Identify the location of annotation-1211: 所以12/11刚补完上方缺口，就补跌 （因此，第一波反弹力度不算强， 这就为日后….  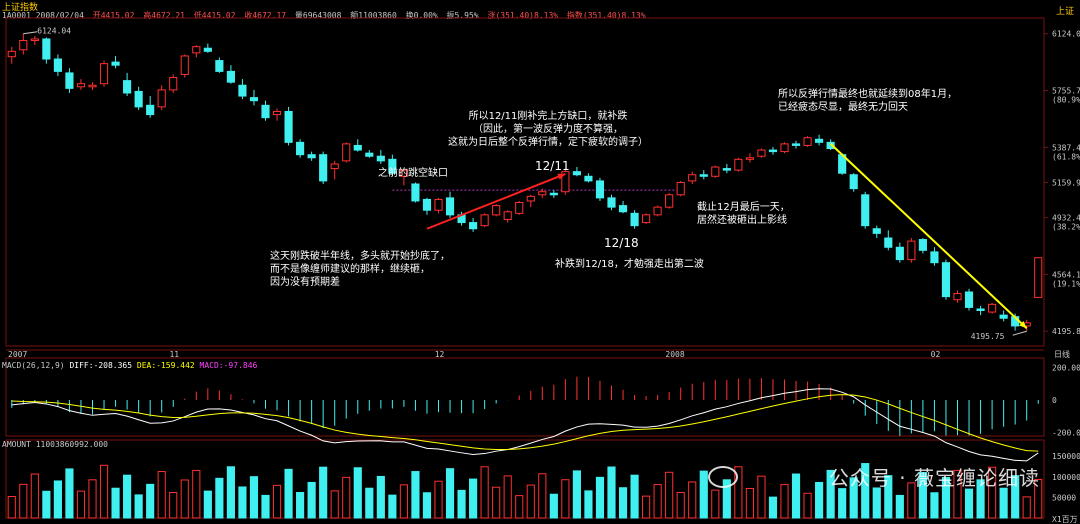
(548, 129).